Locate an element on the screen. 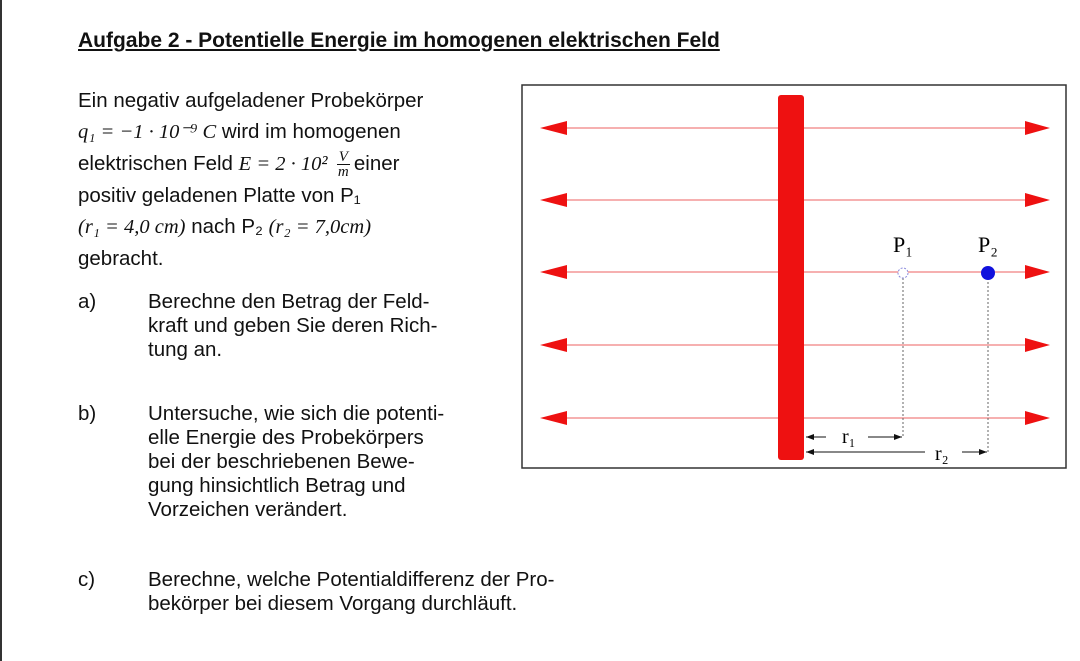 The height and width of the screenshot is (661, 1080). p2-label: P₂ is located at coordinates (988, 244).